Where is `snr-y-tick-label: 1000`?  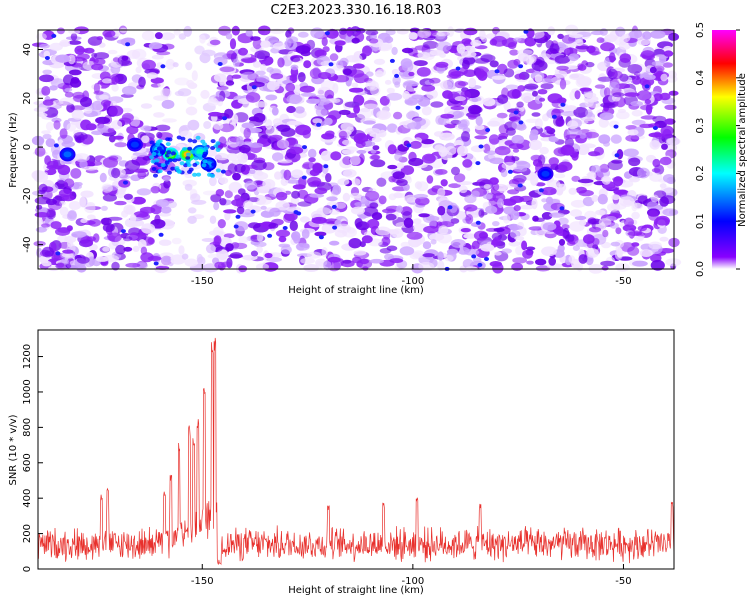 snr-y-tick-label: 1000 is located at coordinates (27, 391).